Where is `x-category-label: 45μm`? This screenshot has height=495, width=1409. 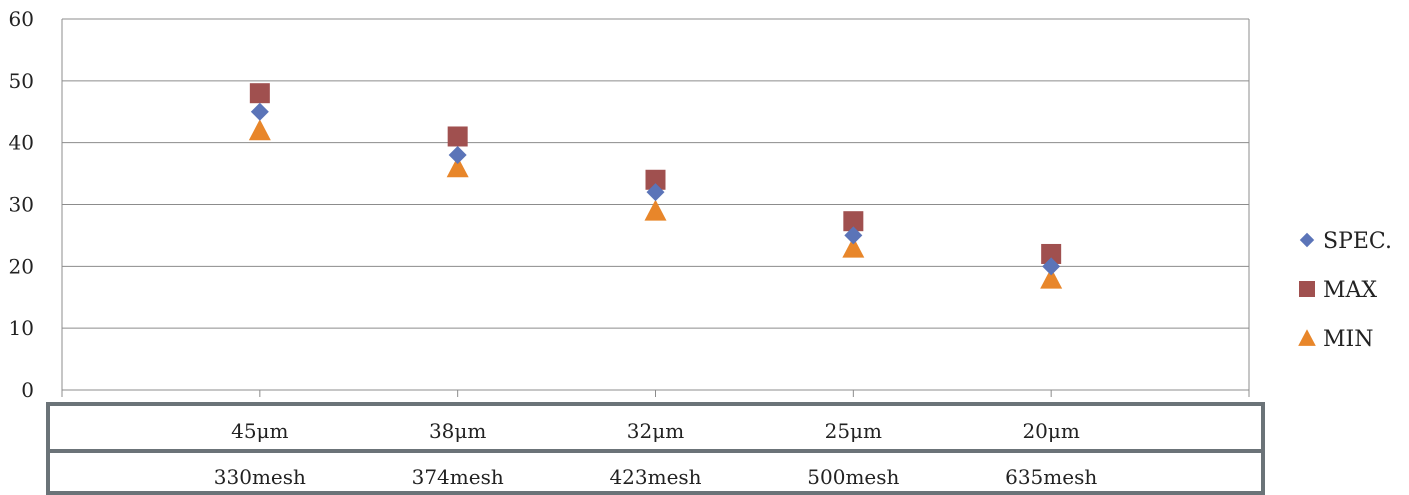
x-category-label: 45μm is located at coordinates (259, 431).